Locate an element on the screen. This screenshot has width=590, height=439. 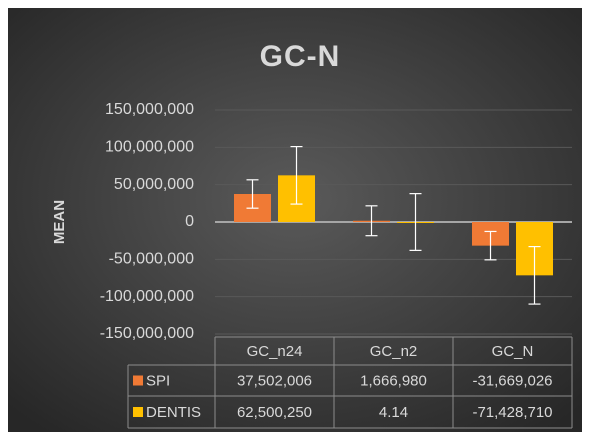
table-value: 37,502,006 is located at coordinates (274, 380).